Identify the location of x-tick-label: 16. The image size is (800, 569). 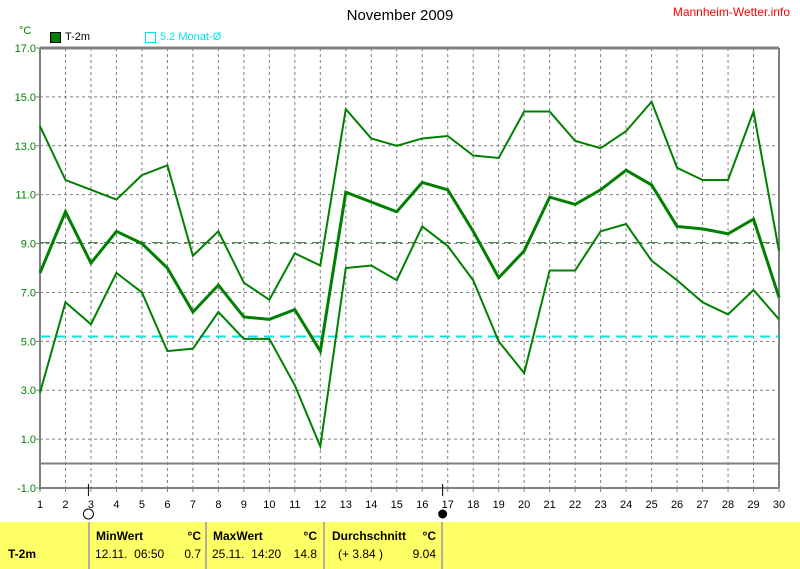
(422, 505).